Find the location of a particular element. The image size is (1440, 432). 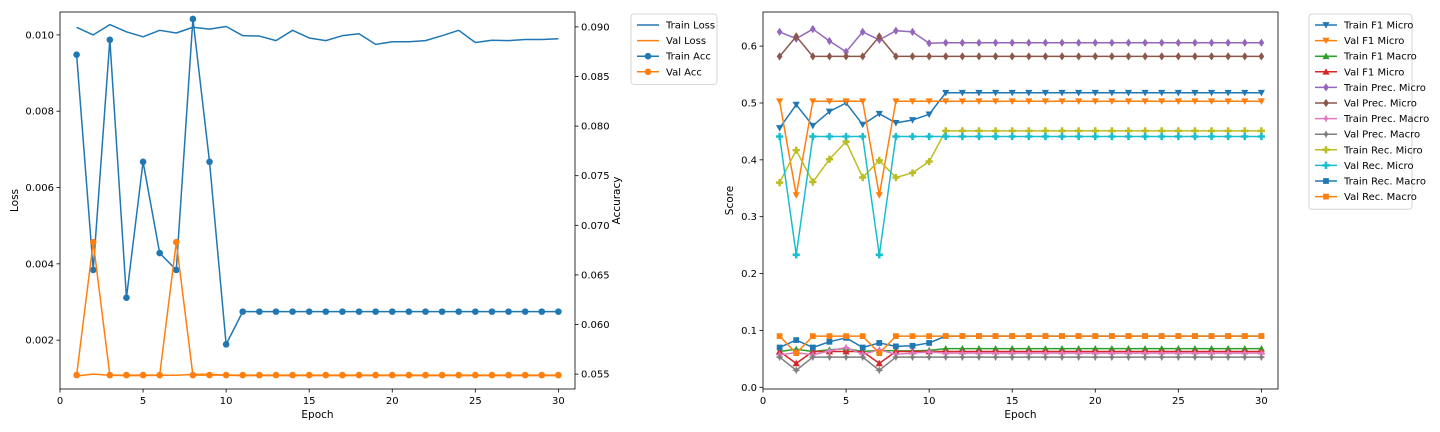

legend-label: Train Rec. Micro is located at coordinates (1383, 150).